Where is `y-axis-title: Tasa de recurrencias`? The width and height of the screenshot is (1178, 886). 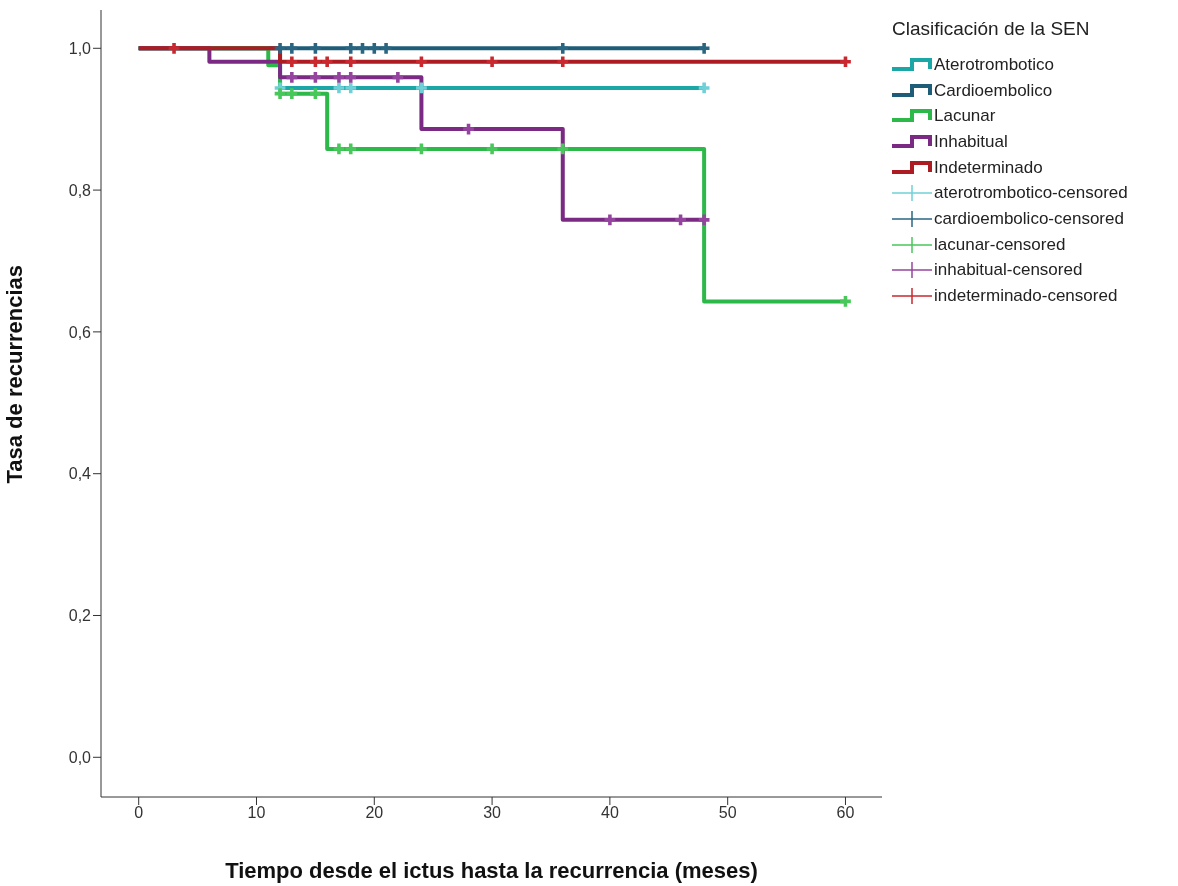 y-axis-title: Tasa de recurrencias is located at coordinates (14, 374).